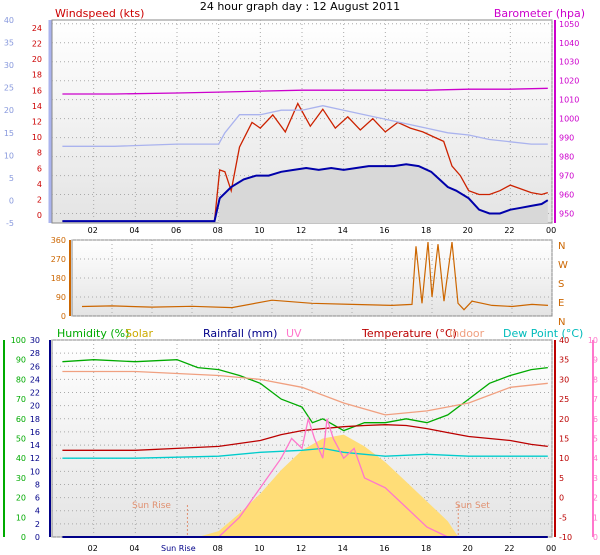 Image resolution: width=600 pixels, height=555 pixels. Describe the element at coordinates (63, 316) in the screenshot. I see `y-direction-tick-label: 0` at that location.